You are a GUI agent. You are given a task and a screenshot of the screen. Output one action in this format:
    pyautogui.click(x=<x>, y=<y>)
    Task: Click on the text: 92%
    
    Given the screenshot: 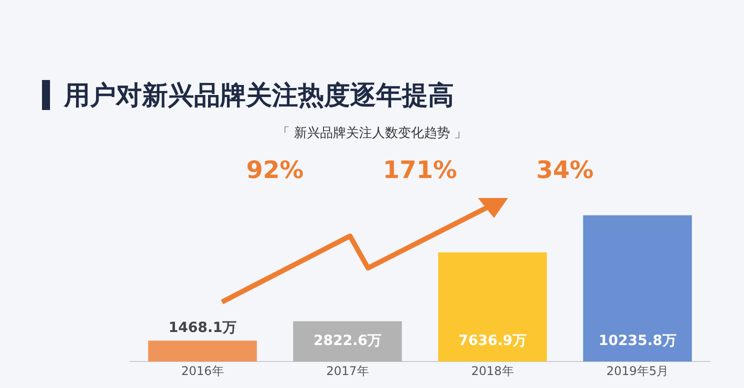 What is the action you would take?
    pyautogui.click(x=275, y=170)
    